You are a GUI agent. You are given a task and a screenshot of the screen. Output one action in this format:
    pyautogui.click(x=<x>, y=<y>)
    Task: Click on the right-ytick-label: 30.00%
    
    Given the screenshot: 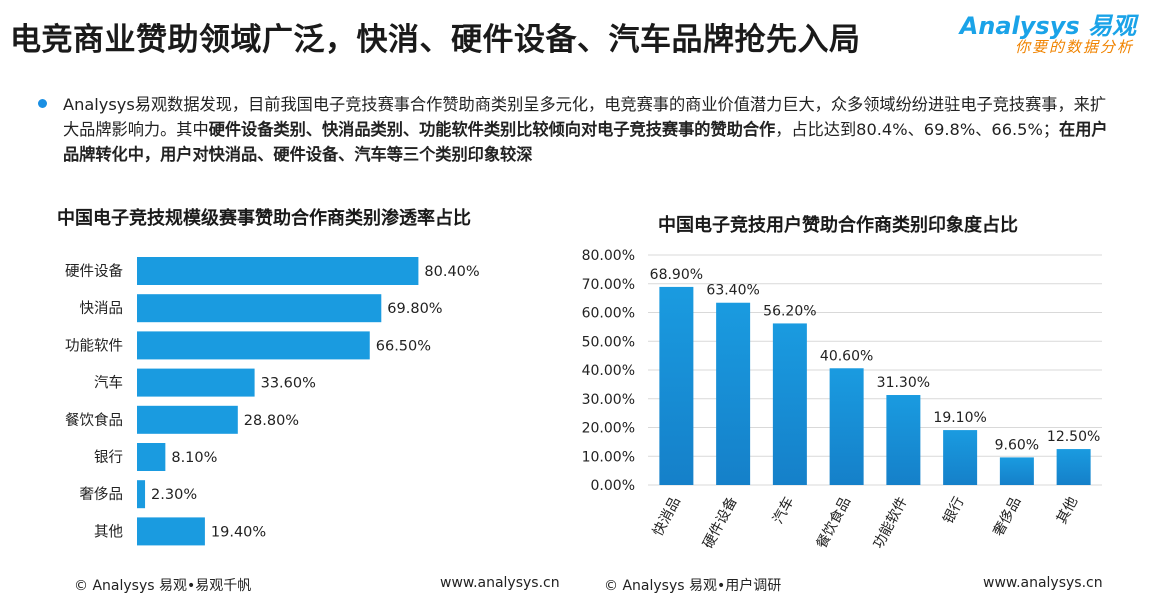 What is the action you would take?
    pyautogui.click(x=608, y=400)
    